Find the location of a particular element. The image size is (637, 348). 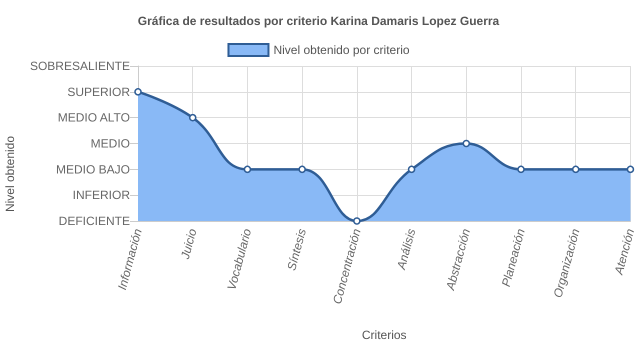

x-tick-label: Análisis is located at coordinates (406, 249).